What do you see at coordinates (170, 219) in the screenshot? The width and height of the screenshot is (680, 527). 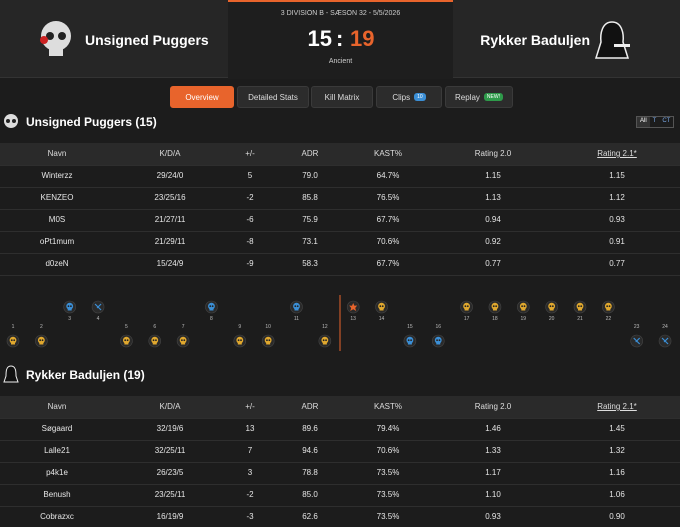 I see `table-cell: 21/27/11` at bounding box center [170, 219].